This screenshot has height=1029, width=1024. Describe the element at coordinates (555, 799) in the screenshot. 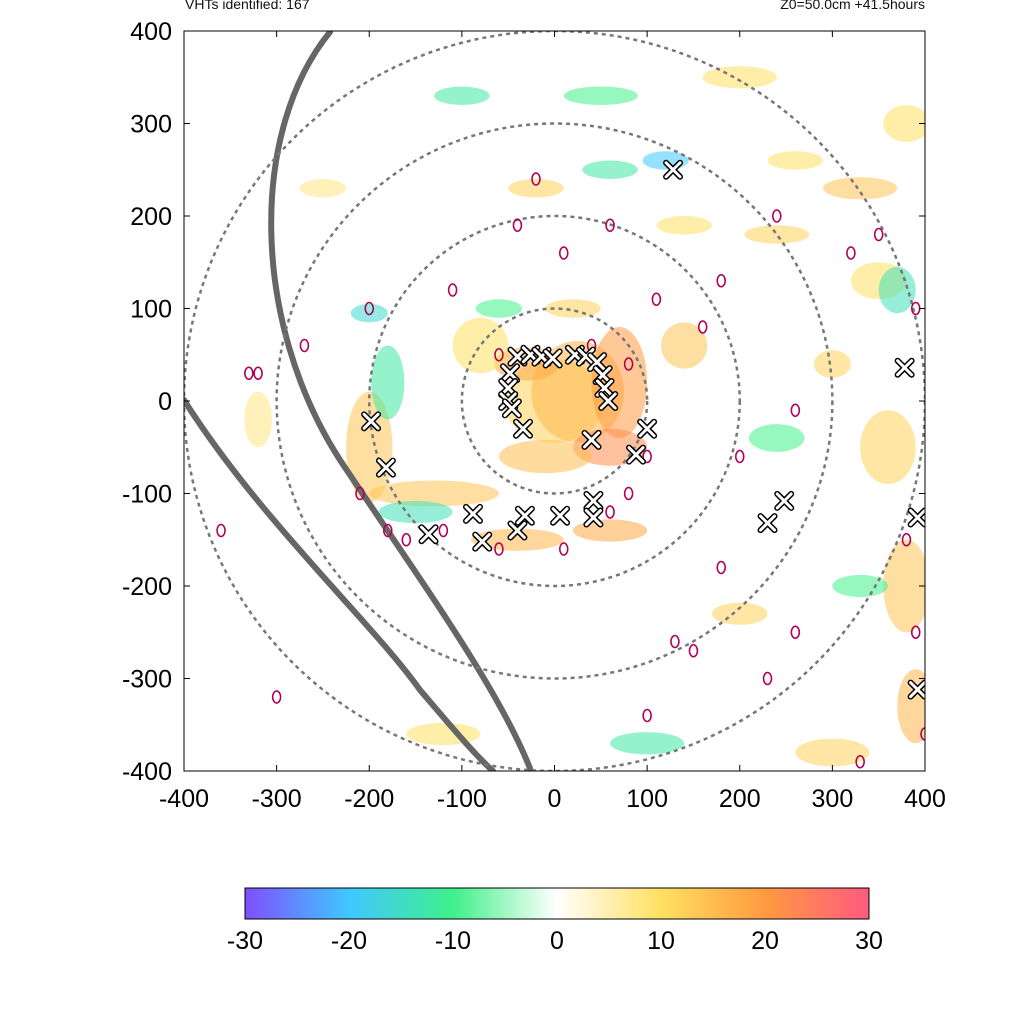

I see `x-tick-label: 0` at that location.